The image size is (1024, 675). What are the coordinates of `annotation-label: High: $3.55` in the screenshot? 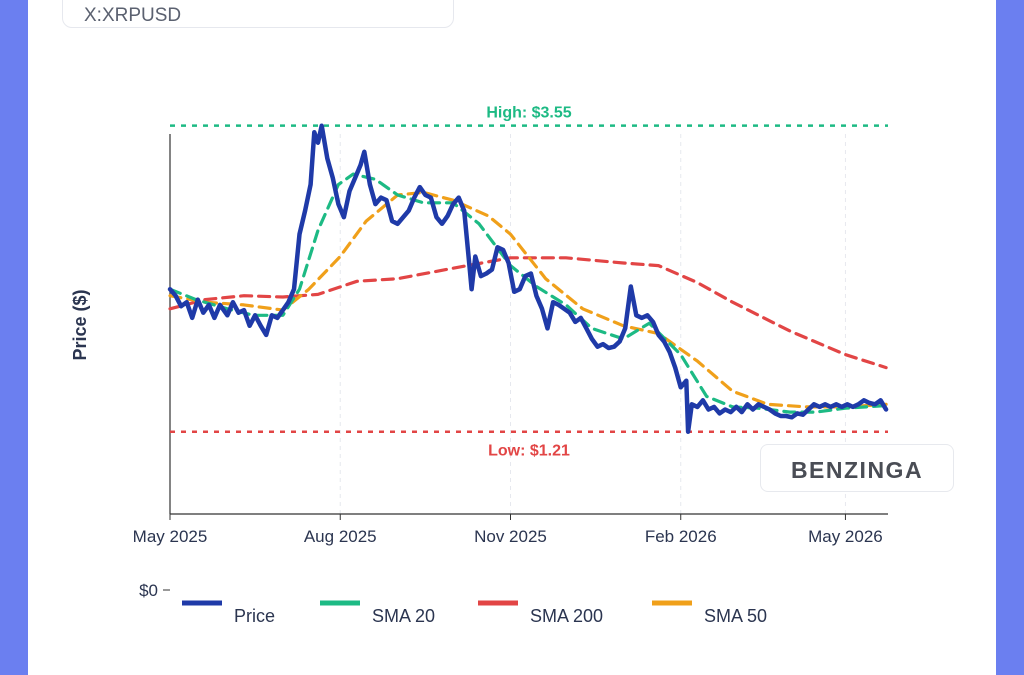 It's located at (528, 113).